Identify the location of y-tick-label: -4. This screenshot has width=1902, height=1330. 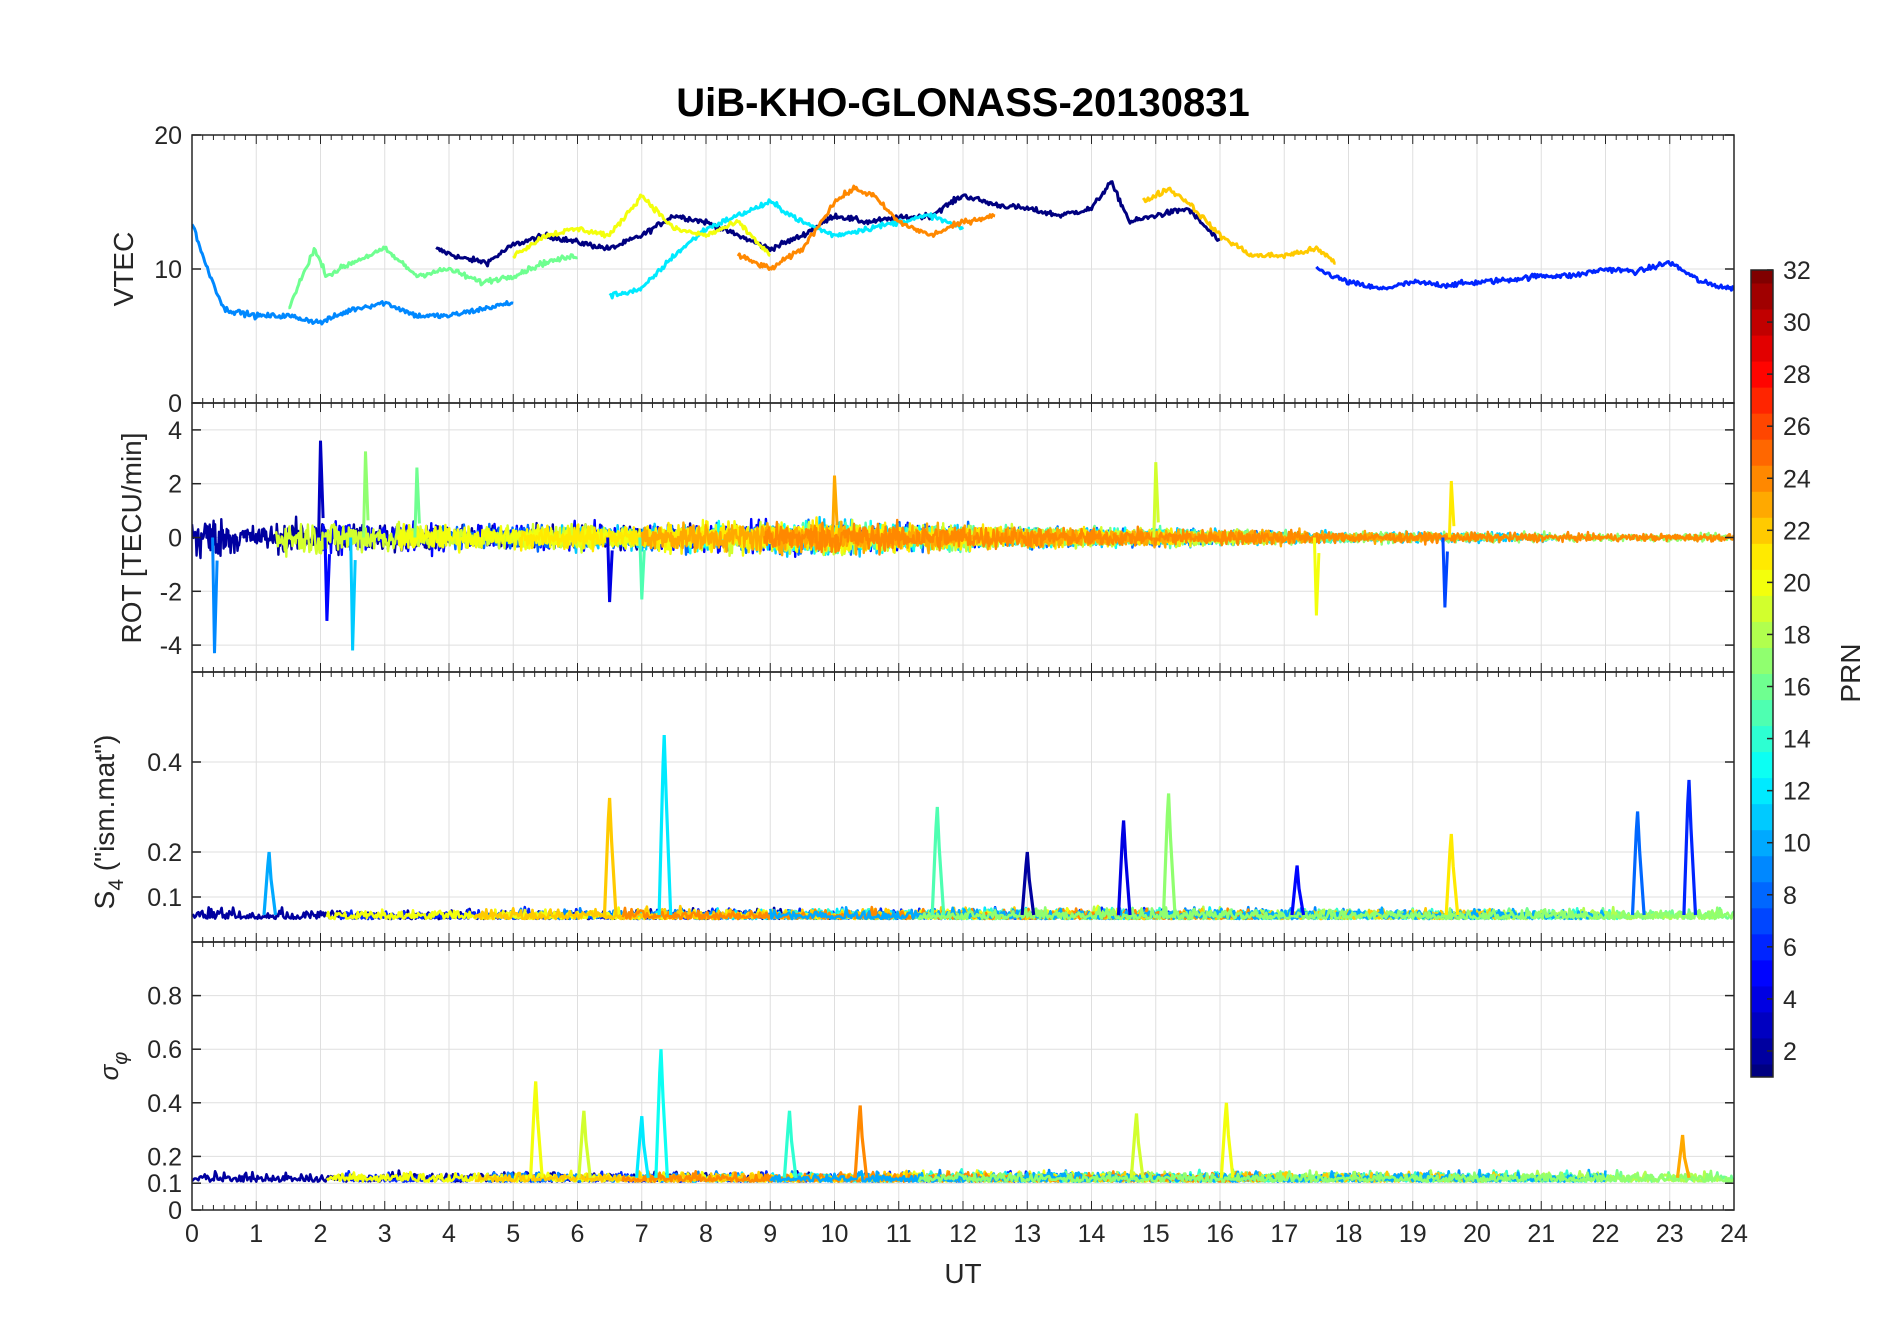
(171, 646).